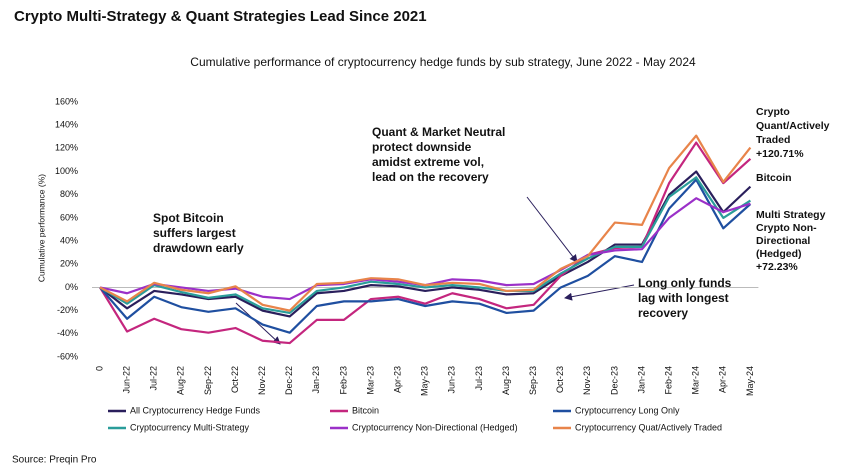 This screenshot has width=842, height=476. Describe the element at coordinates (533, 380) in the screenshot. I see `x-tick-label: Sep-23` at that location.